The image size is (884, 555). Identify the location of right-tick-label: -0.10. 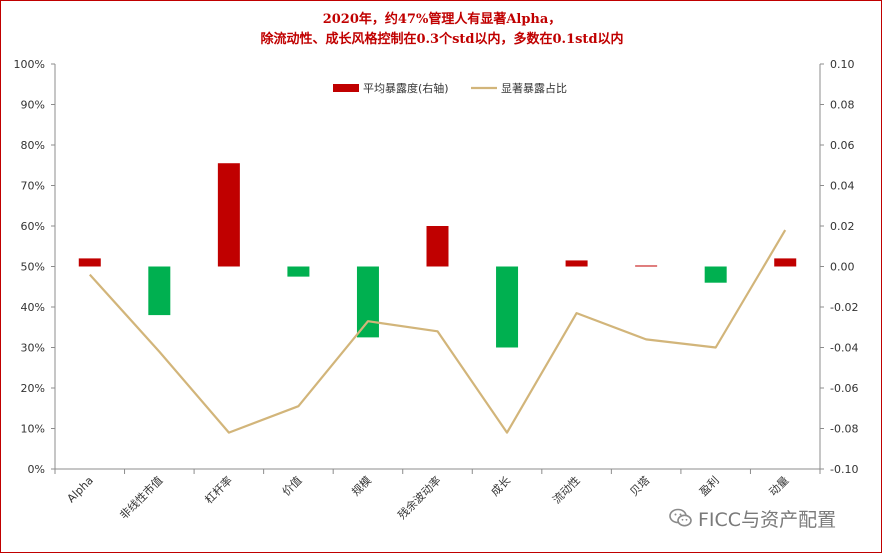
(844, 469).